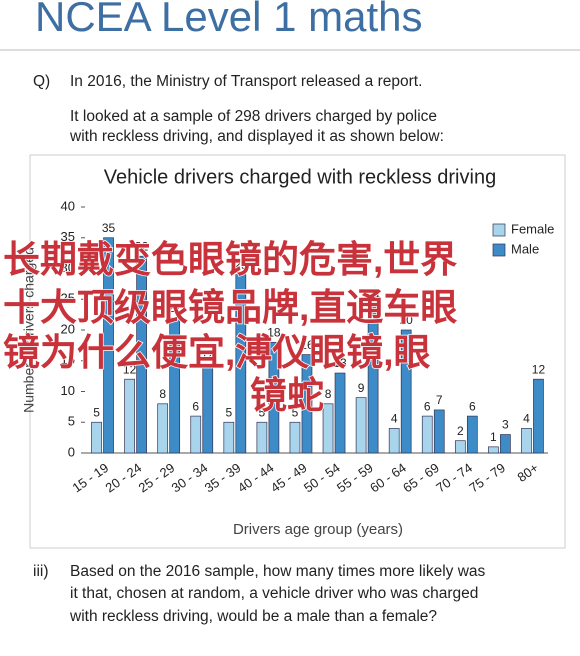 This screenshot has width=580, height=656. What do you see at coordinates (373, 296) in the screenshot?
I see `value-label: 24` at bounding box center [373, 296].